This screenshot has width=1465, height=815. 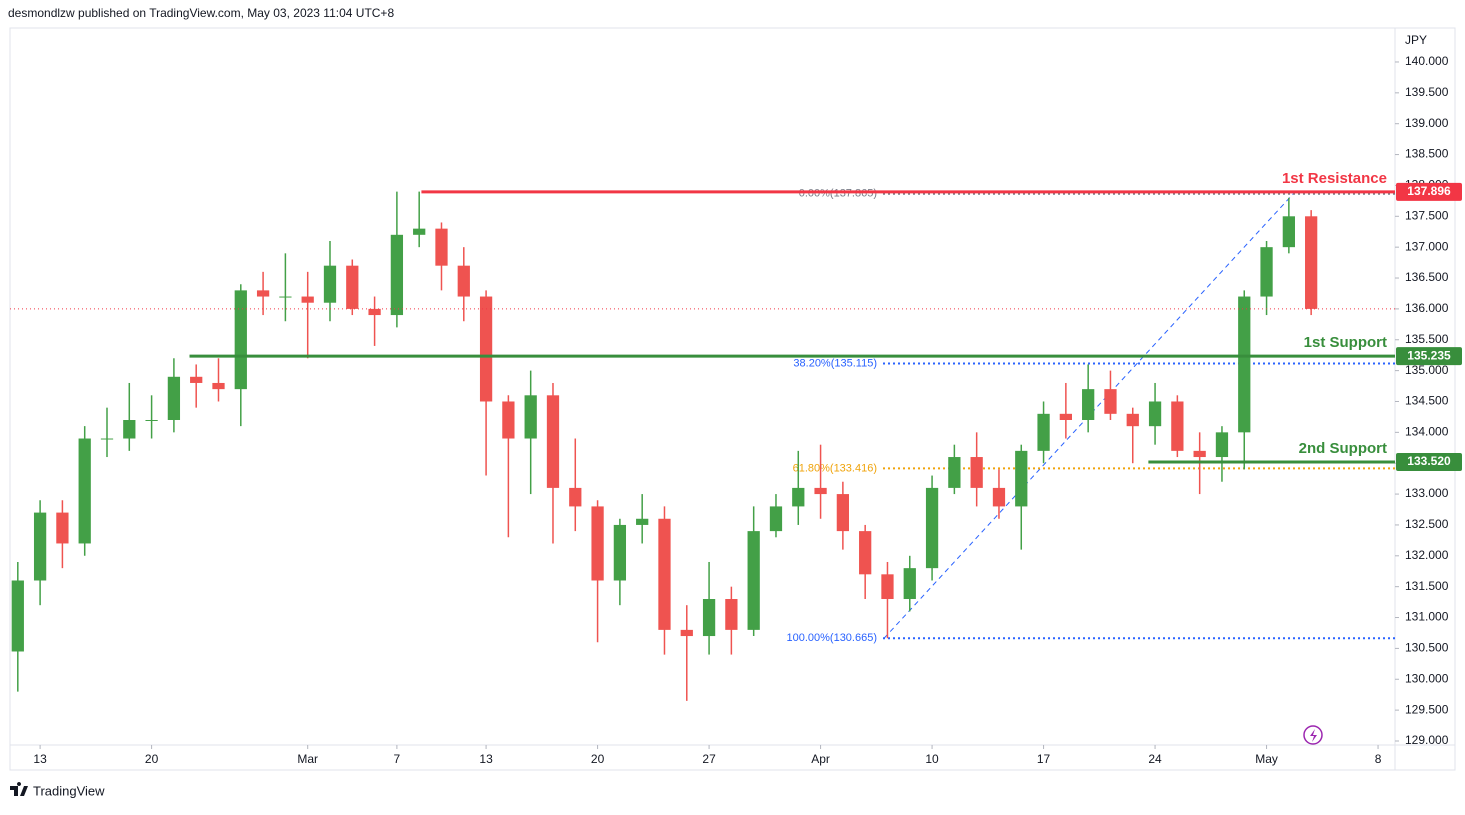 I want to click on y-tick-label: 136.500, so click(x=1427, y=277).